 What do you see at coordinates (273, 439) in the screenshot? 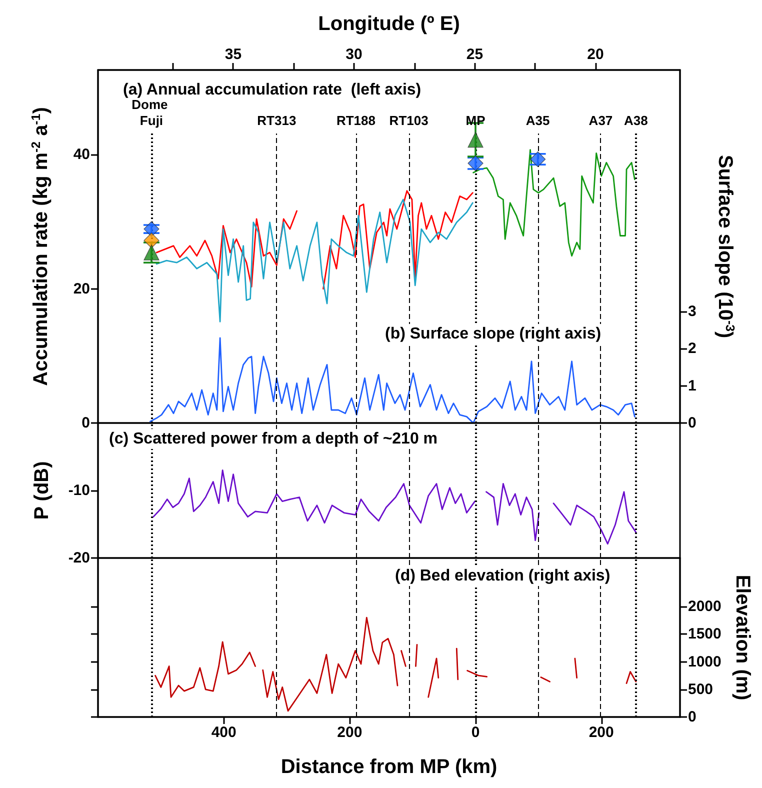
I see `annotation: (c) Scattered power from a depth of ~210 m` at bounding box center [273, 439].